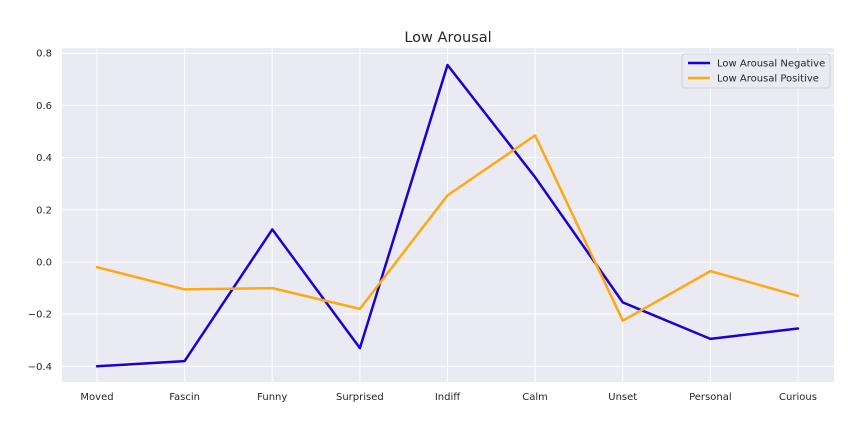  What do you see at coordinates (798, 397) in the screenshot?
I see `x-tick-label: Curious` at bounding box center [798, 397].